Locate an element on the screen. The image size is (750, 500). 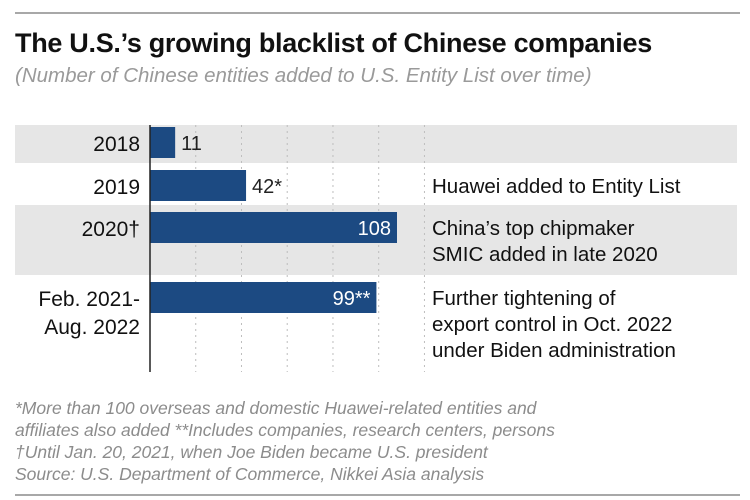
annotation: SMIC added in late 2020 is located at coordinates (545, 254).